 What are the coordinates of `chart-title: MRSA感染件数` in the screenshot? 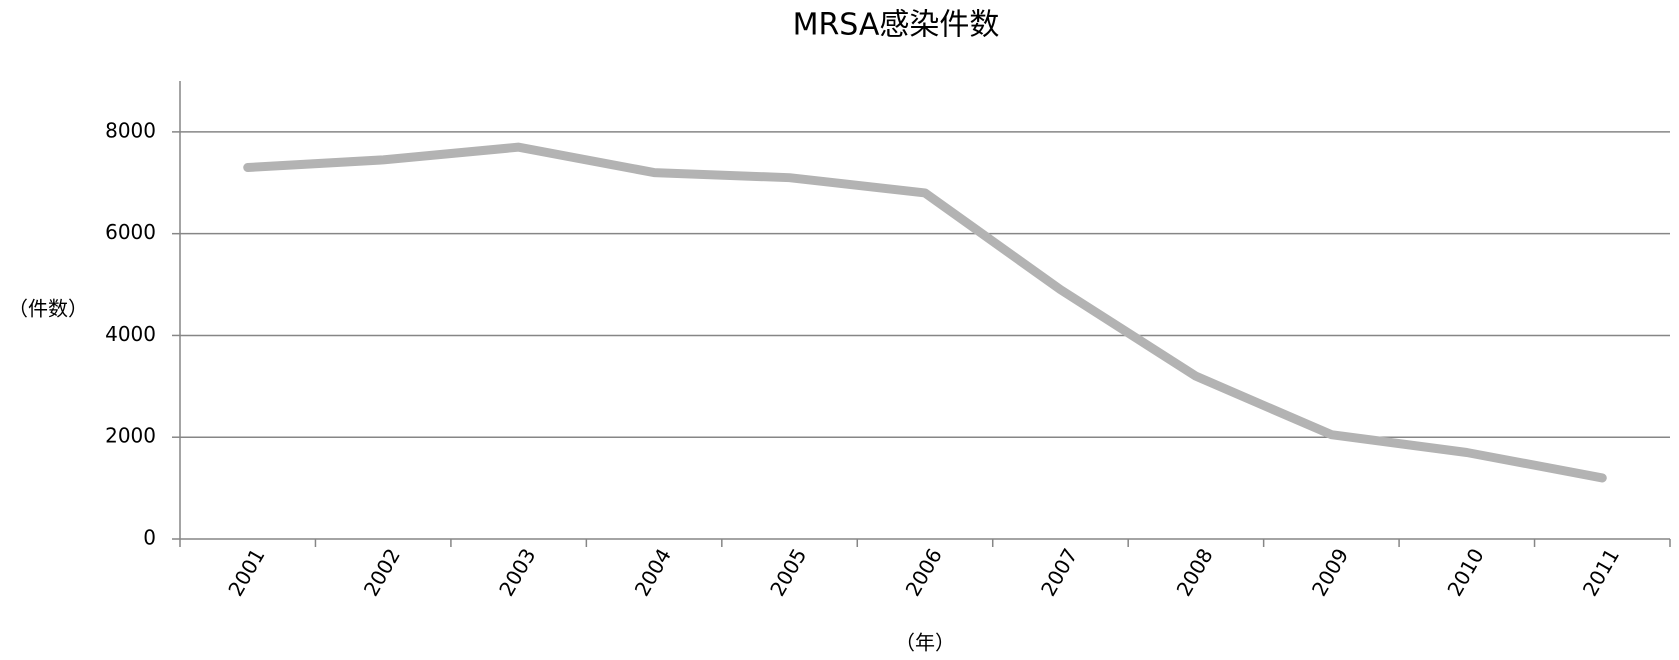 It's located at (896, 25).